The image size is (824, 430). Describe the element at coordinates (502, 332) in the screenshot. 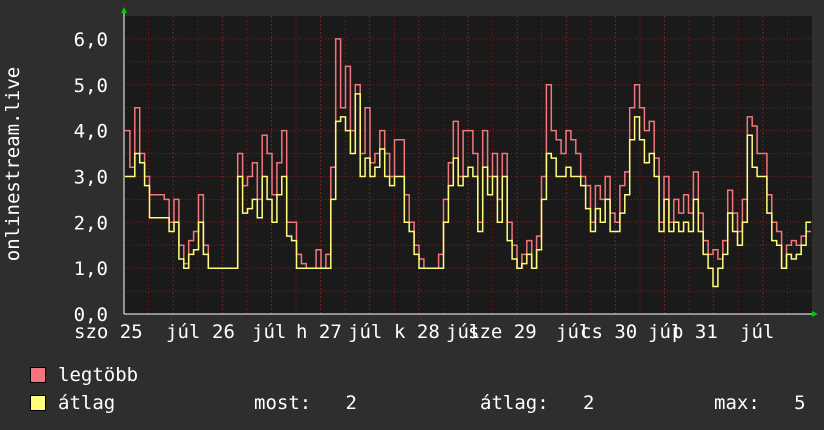

I see `x-tick-label: sze 29` at that location.